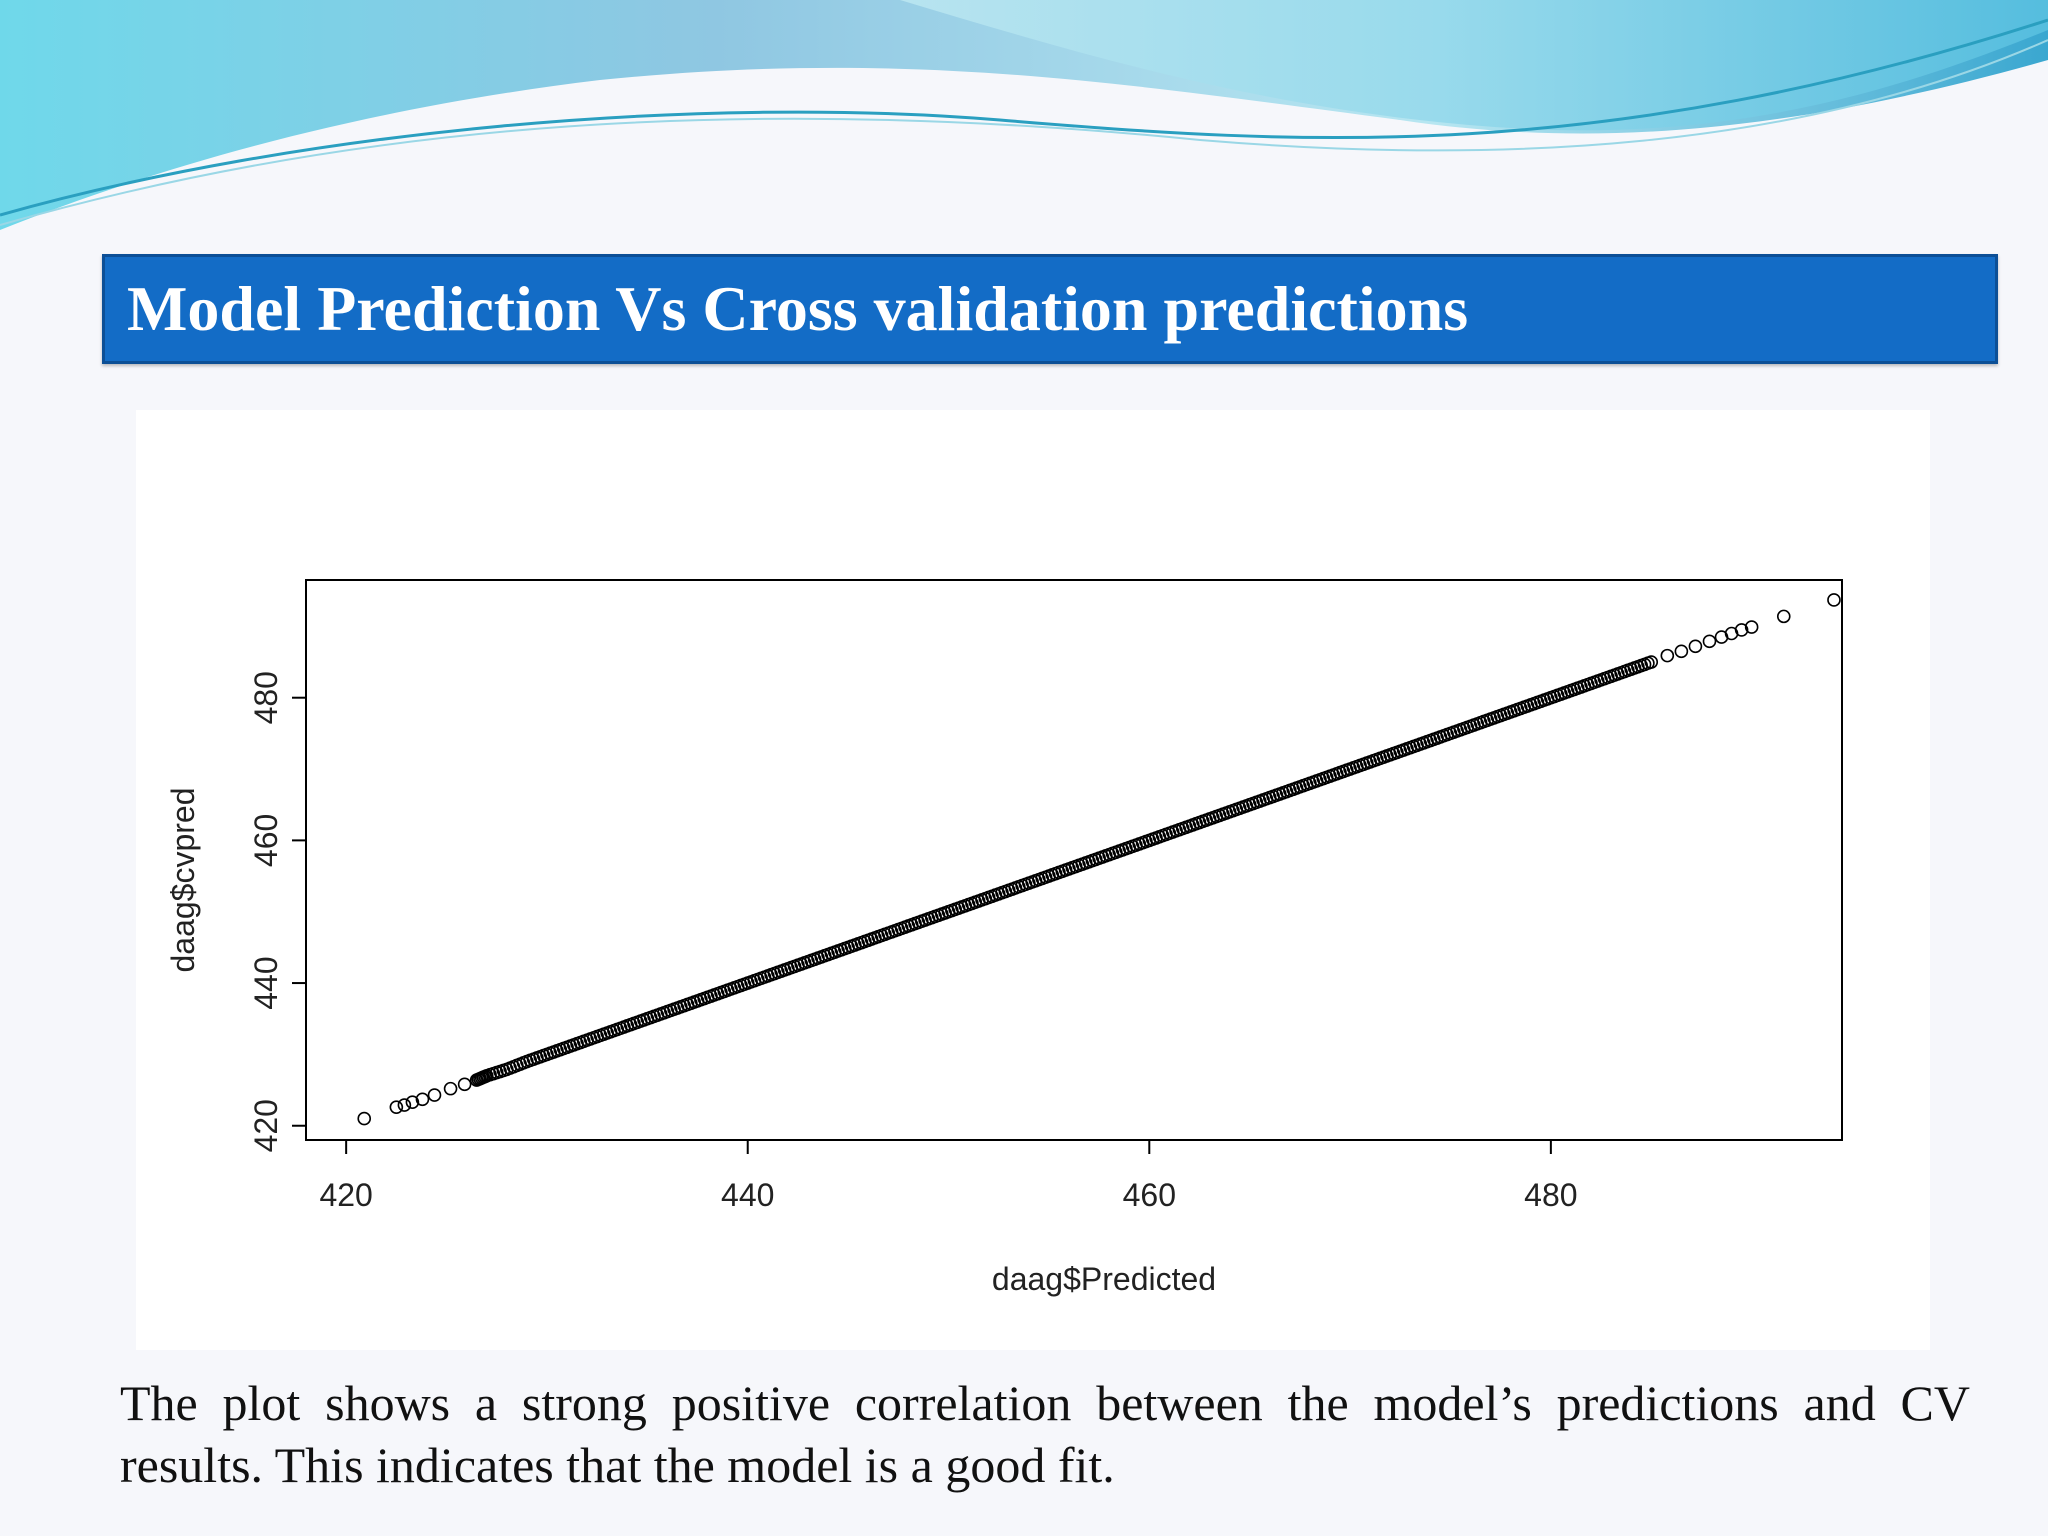  What do you see at coordinates (183, 879) in the screenshot?
I see `y-axis-label: daag$cvpred` at bounding box center [183, 879].